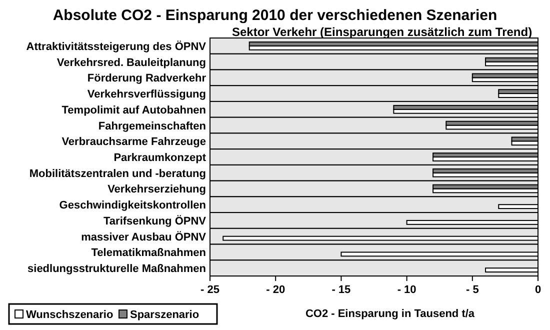  What do you see at coordinates (210, 290) in the screenshot?
I see `x-tick-label: - 25` at bounding box center [210, 290].